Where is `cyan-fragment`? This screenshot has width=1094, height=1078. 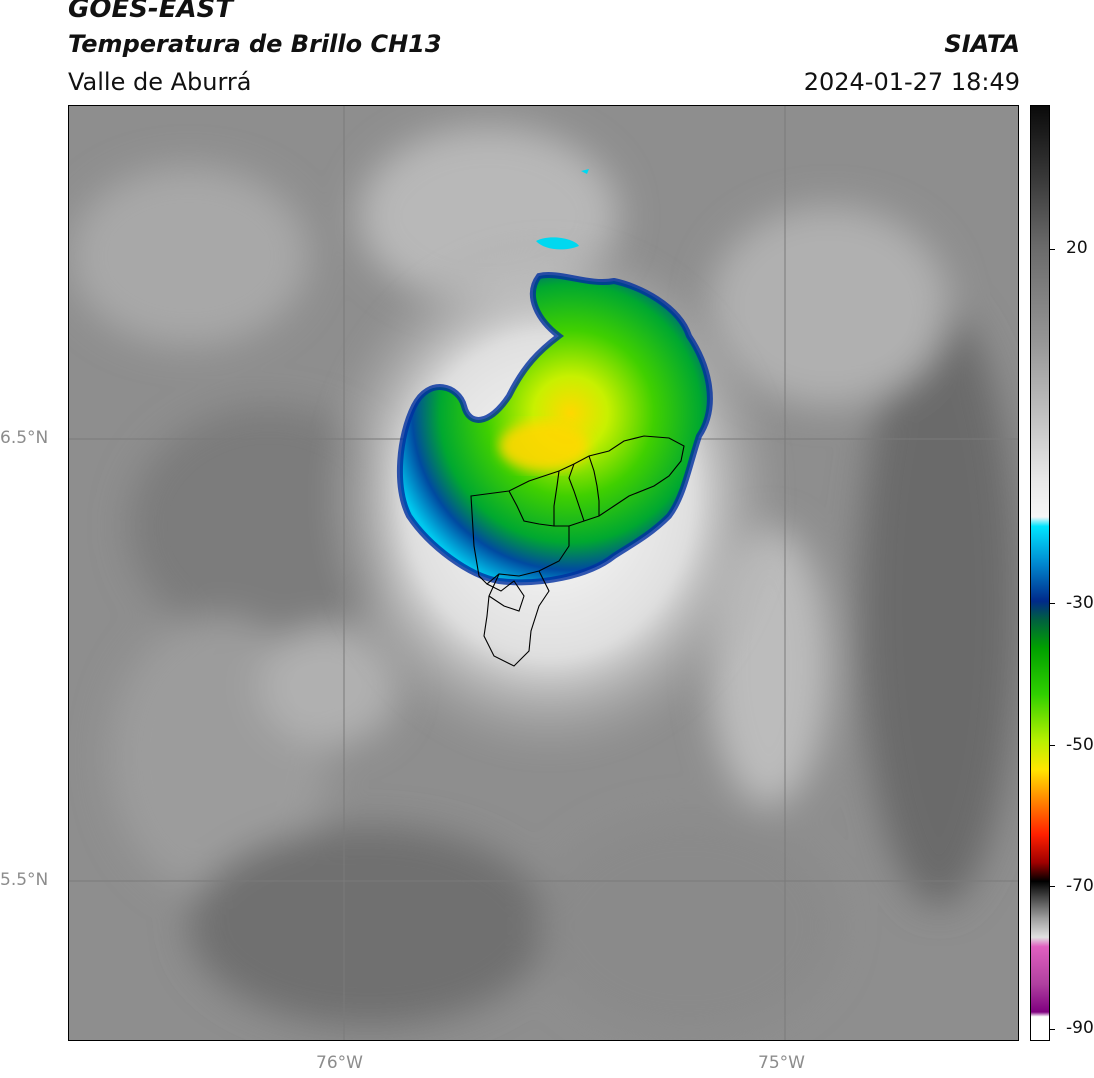 cyan-fragment is located at coordinates (557, 243).